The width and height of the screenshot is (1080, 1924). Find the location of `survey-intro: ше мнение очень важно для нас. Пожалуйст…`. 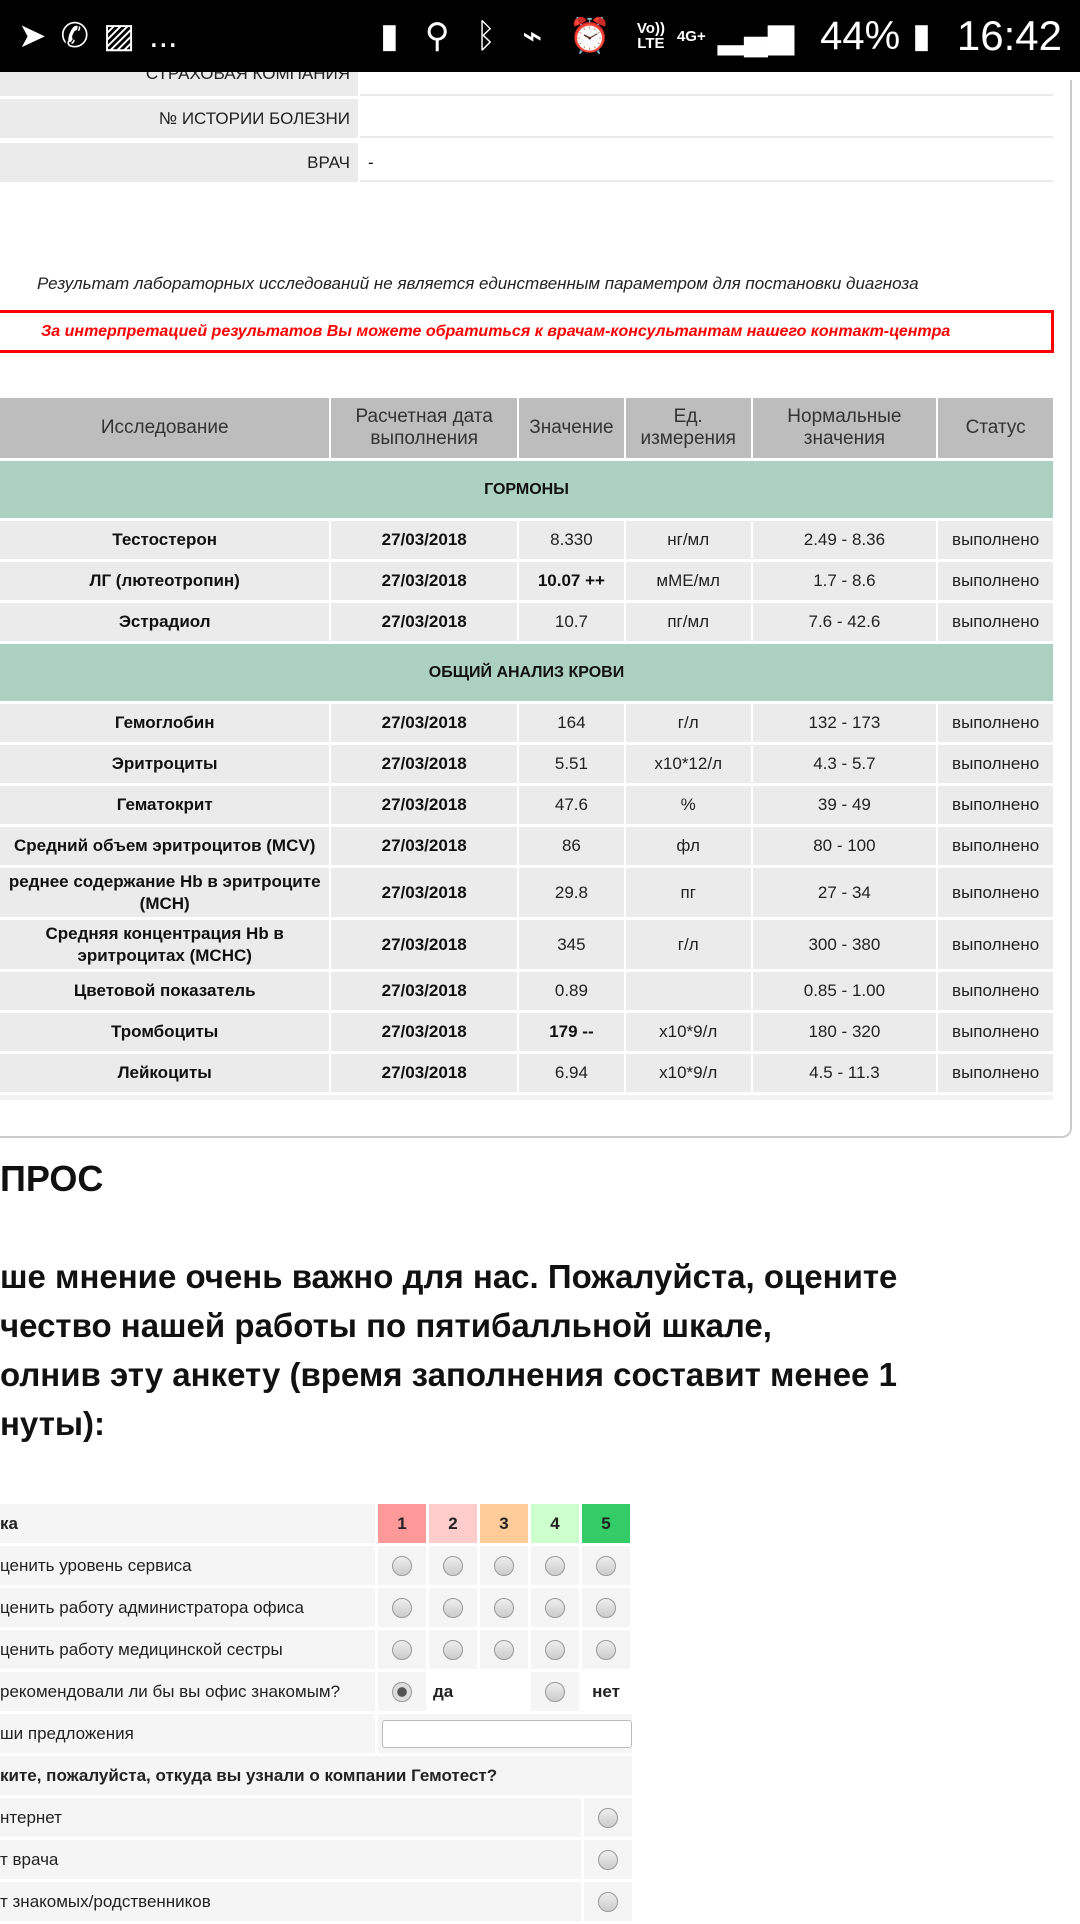

survey-intro: ше мнение очень важно для нас. Пожалуйст… is located at coordinates (449, 1350).